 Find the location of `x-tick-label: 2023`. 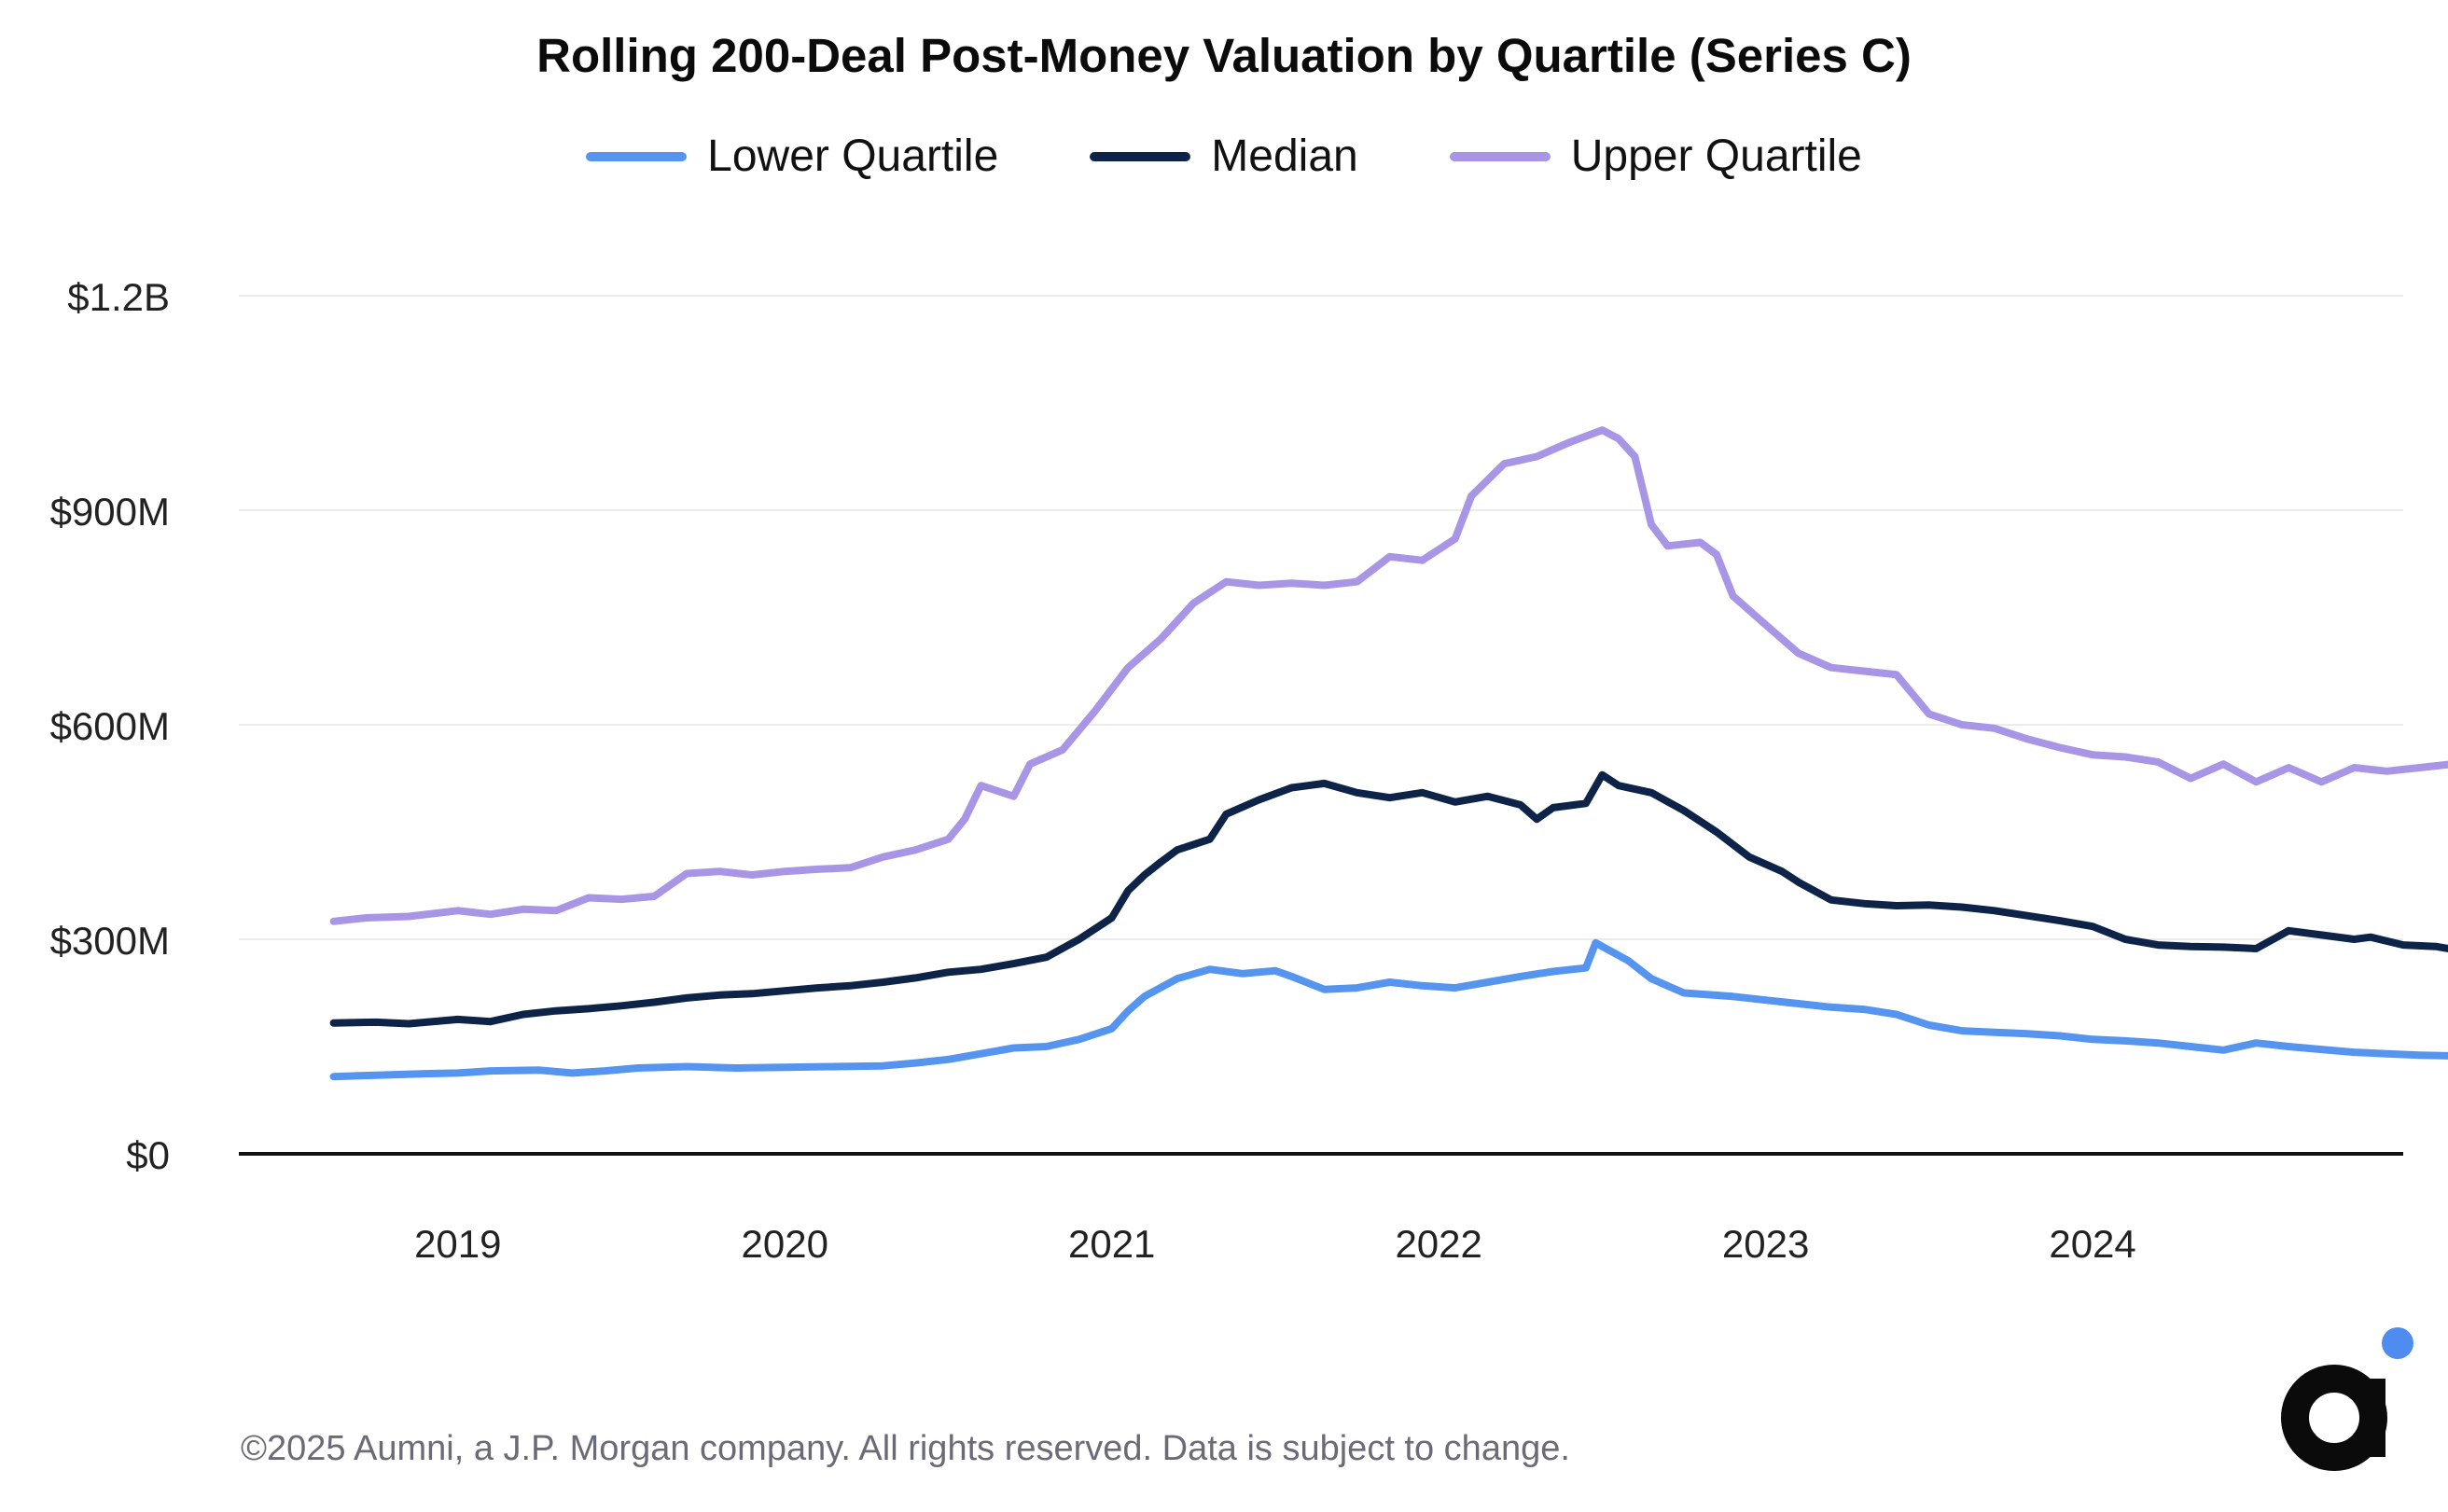

x-tick-label: 2023 is located at coordinates (1765, 1244).